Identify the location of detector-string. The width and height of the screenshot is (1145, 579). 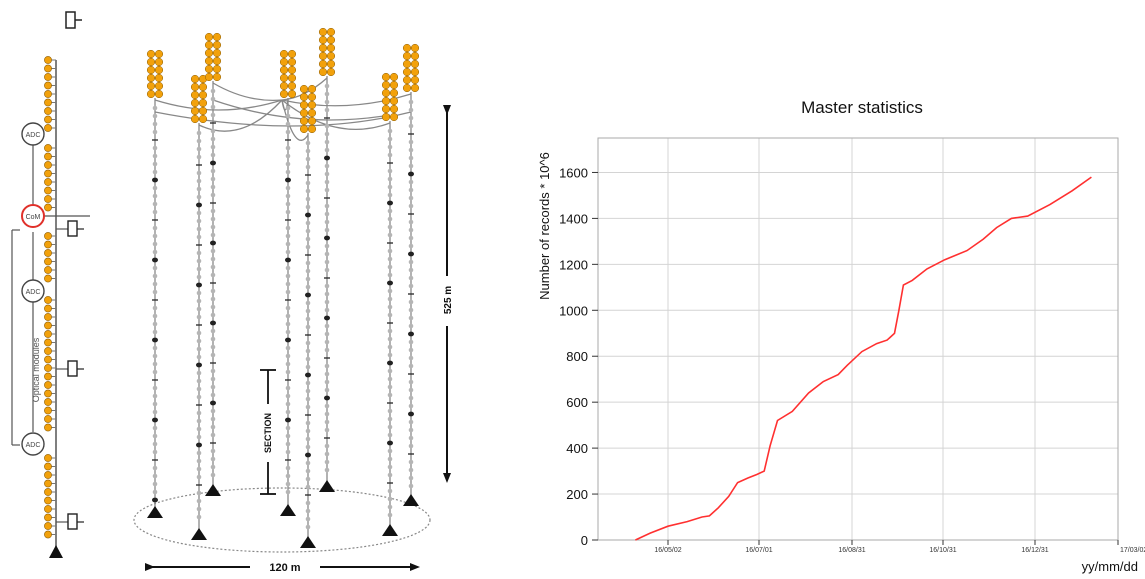
(213, 264).